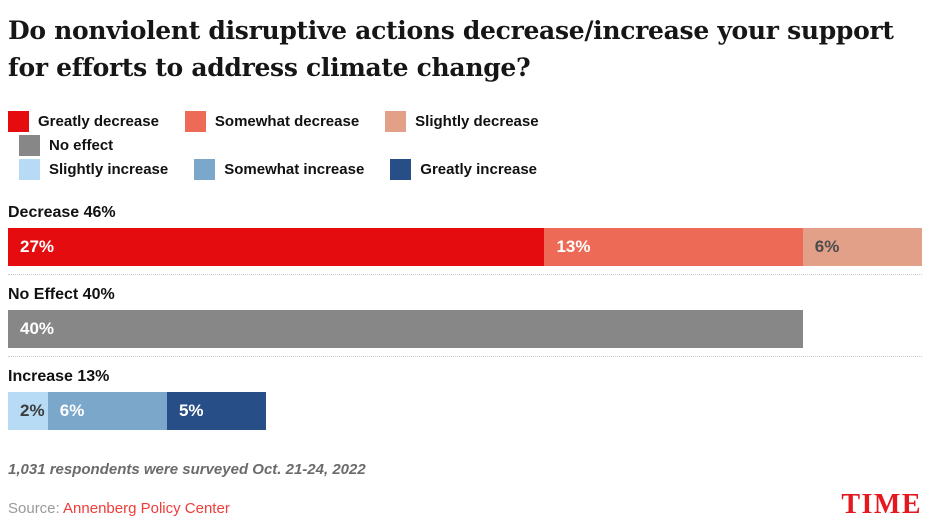 Image resolution: width=932 pixels, height=526 pixels. Describe the element at coordinates (405, 329) in the screenshot. I see `bar-segment-no-effect: 40%` at that location.